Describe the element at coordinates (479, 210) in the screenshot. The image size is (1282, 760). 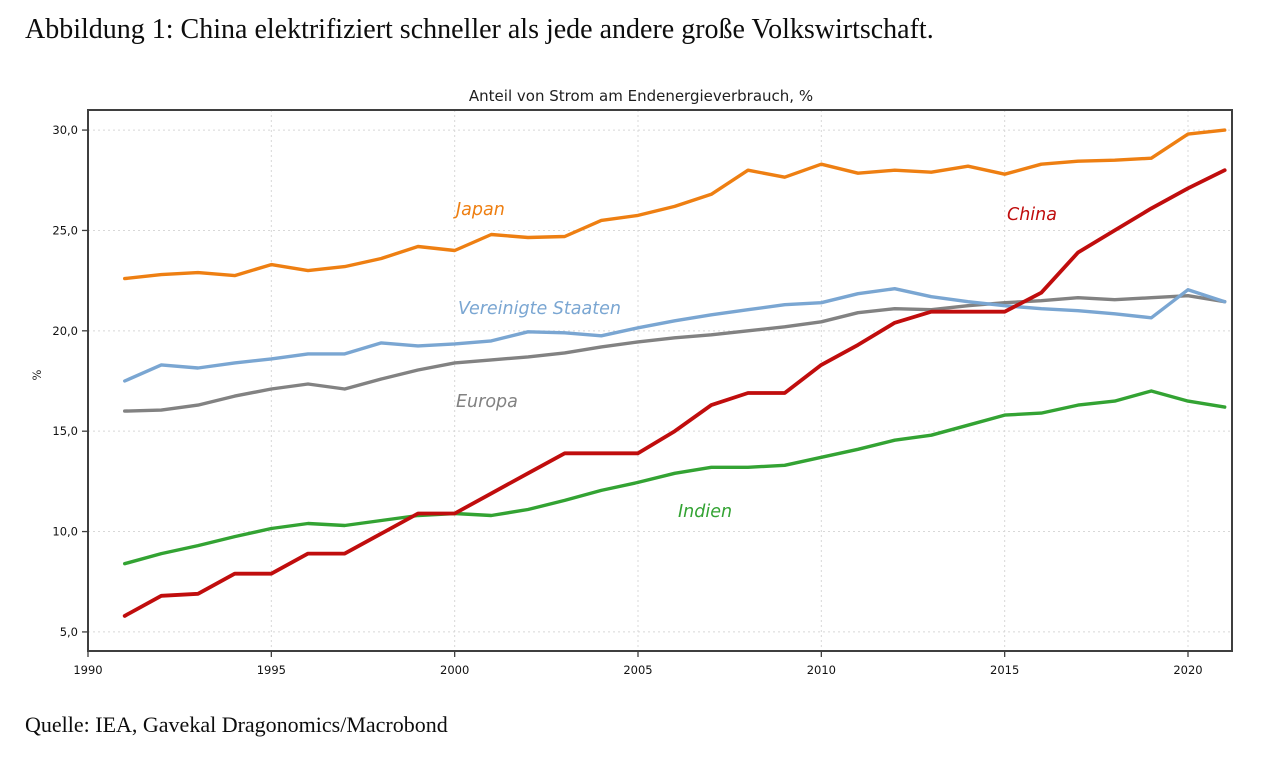
I see `series-label-japan: Japan` at that location.